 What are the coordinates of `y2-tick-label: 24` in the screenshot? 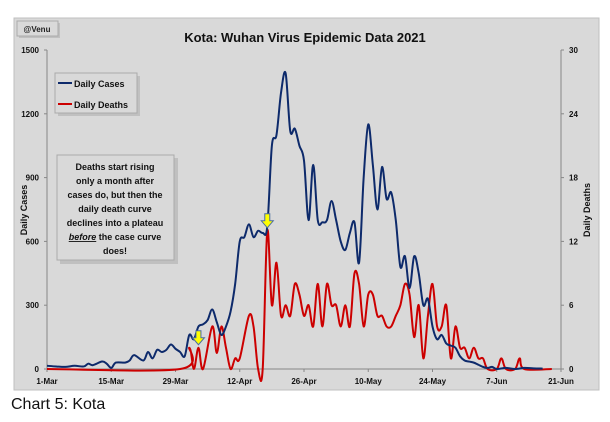 It's located at (573, 114).